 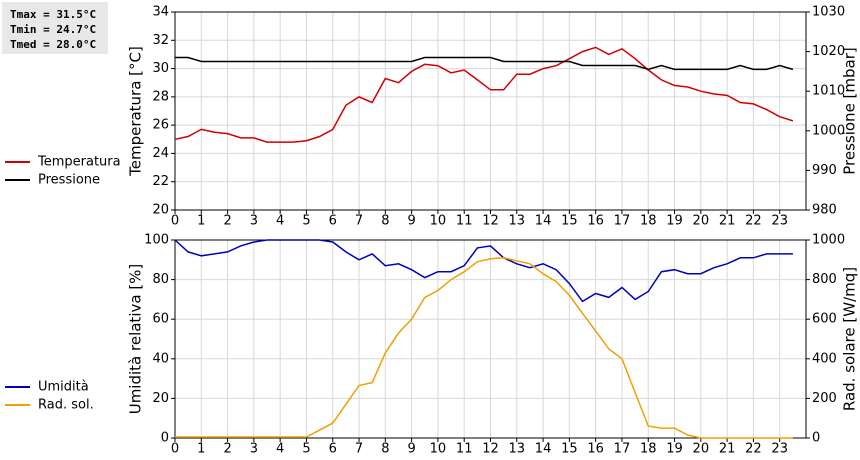 I want to click on y2-tick-label: 980, so click(x=824, y=210).